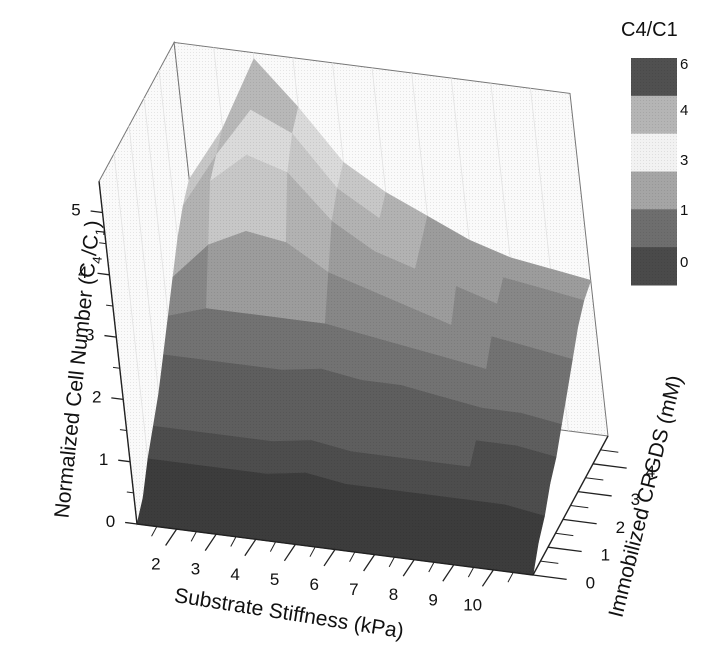 The image size is (707, 657). I want to click on x-tick-label: 5, so click(274, 579).